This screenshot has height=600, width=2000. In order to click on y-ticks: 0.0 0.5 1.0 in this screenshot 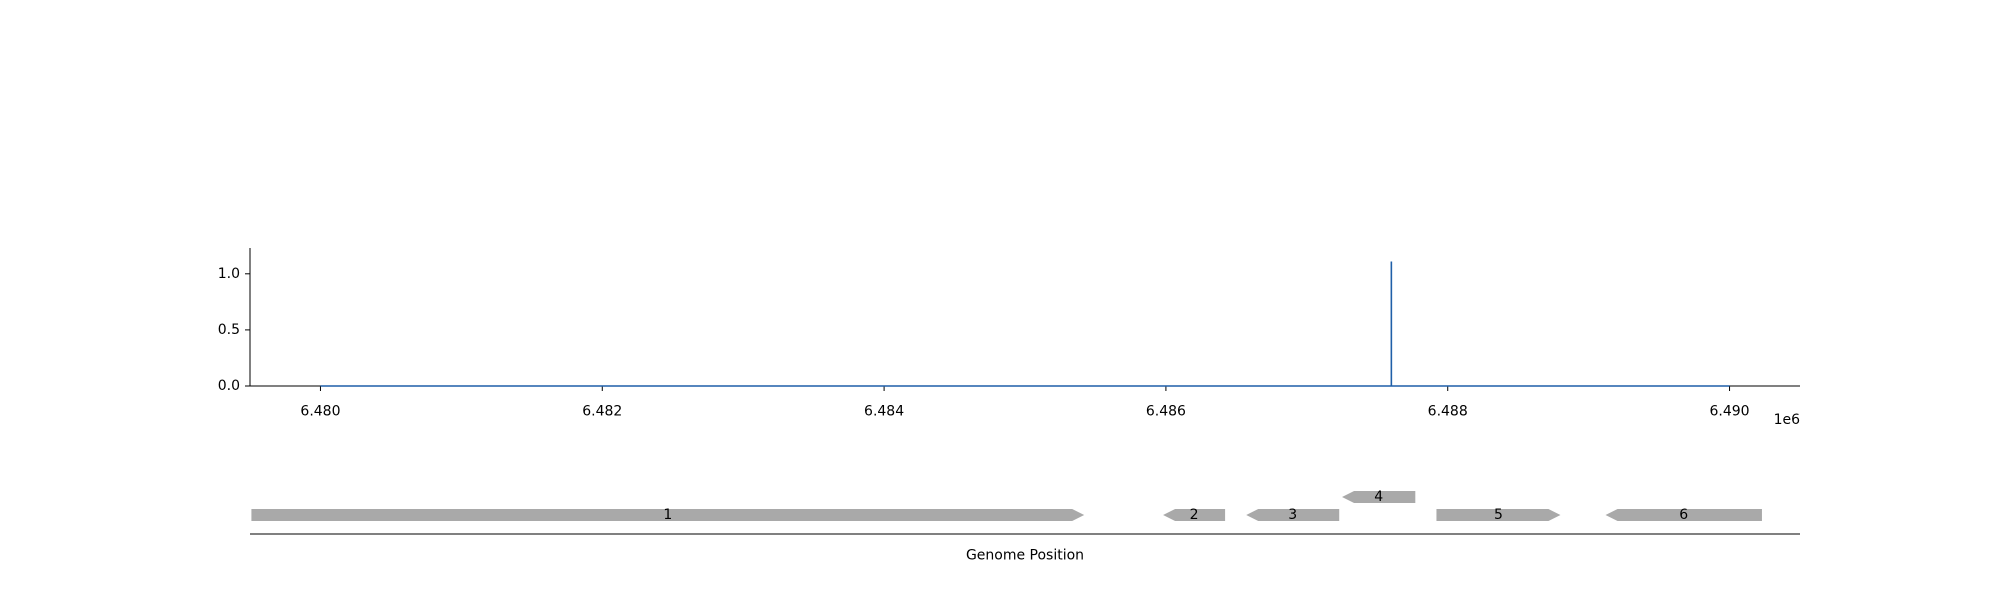, I will do `click(234, 330)`.